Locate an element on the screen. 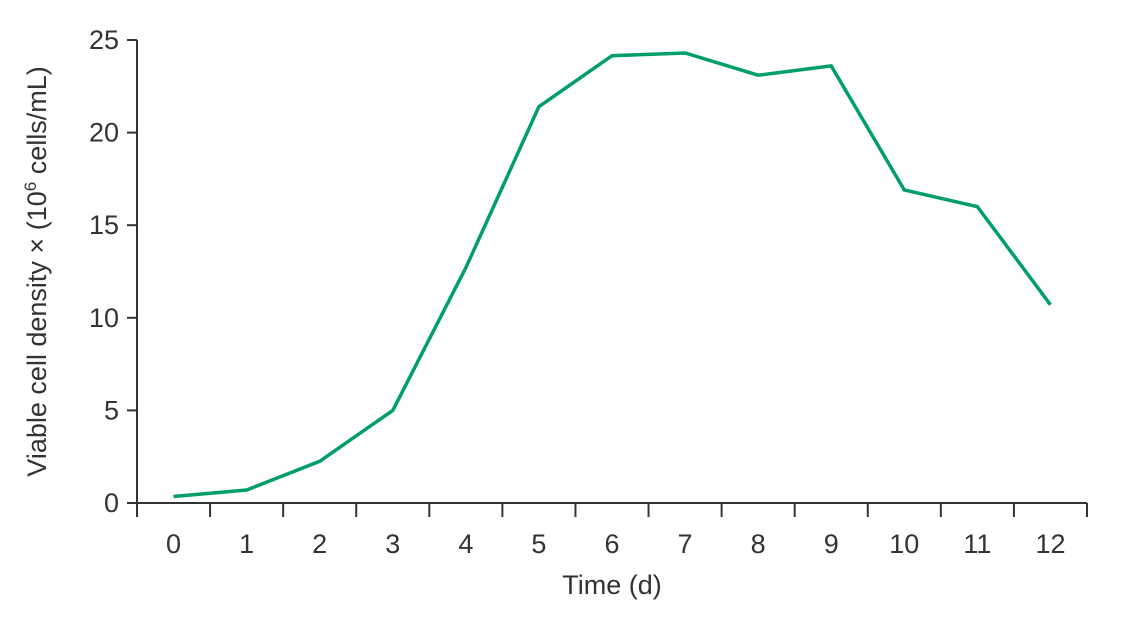 The height and width of the screenshot is (629, 1121). y-tick-label: 25 is located at coordinates (104, 40).